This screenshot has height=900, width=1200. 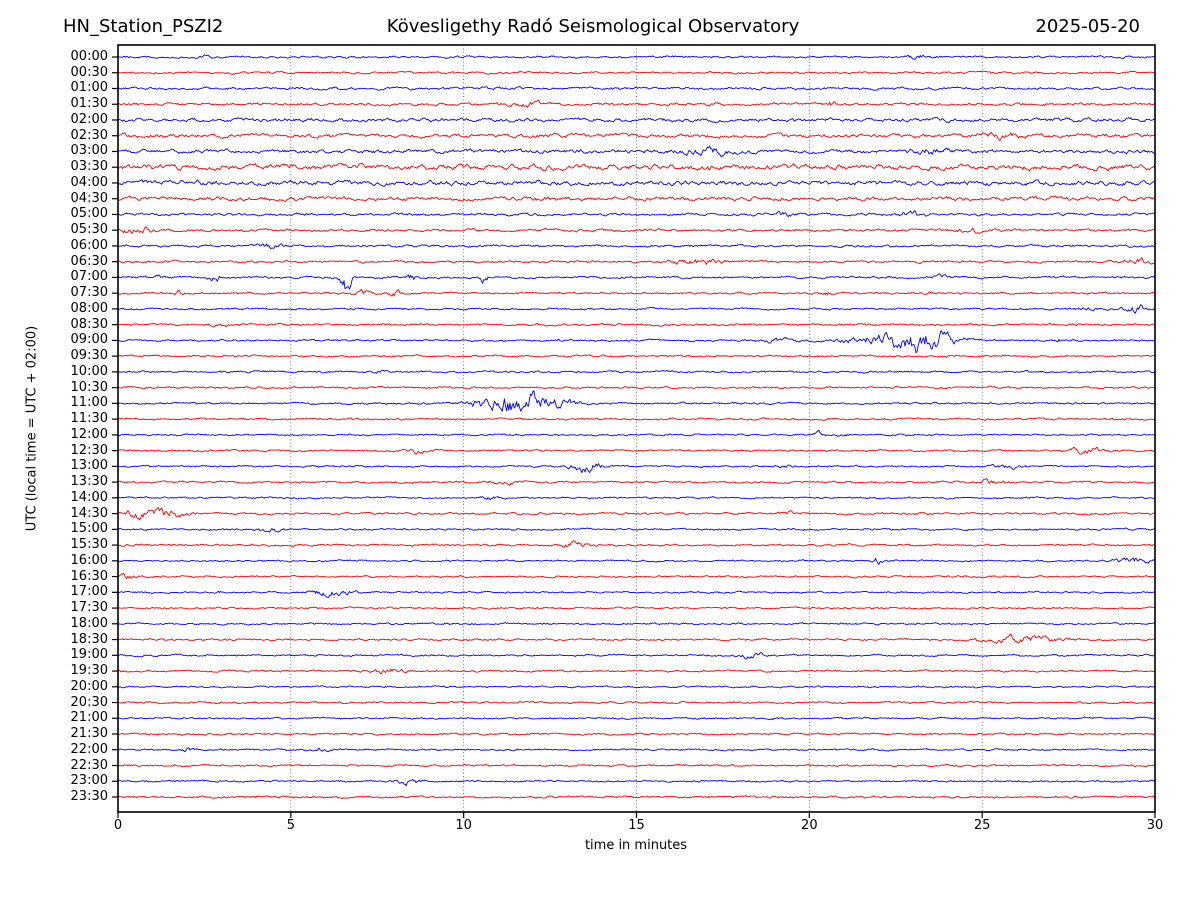 I want to click on y-tick-label: 08:00, so click(x=89, y=308).